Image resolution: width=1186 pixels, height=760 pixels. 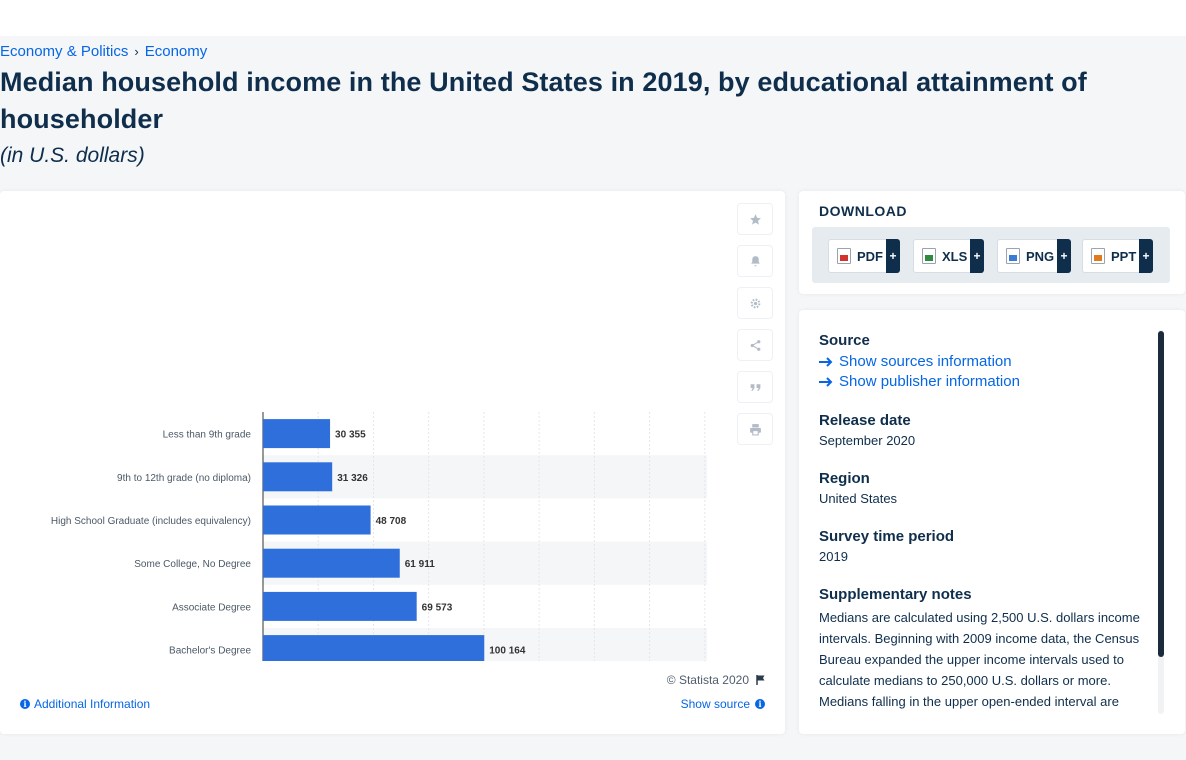 I want to click on breadcrumb-economy: Economy, so click(x=176, y=51).